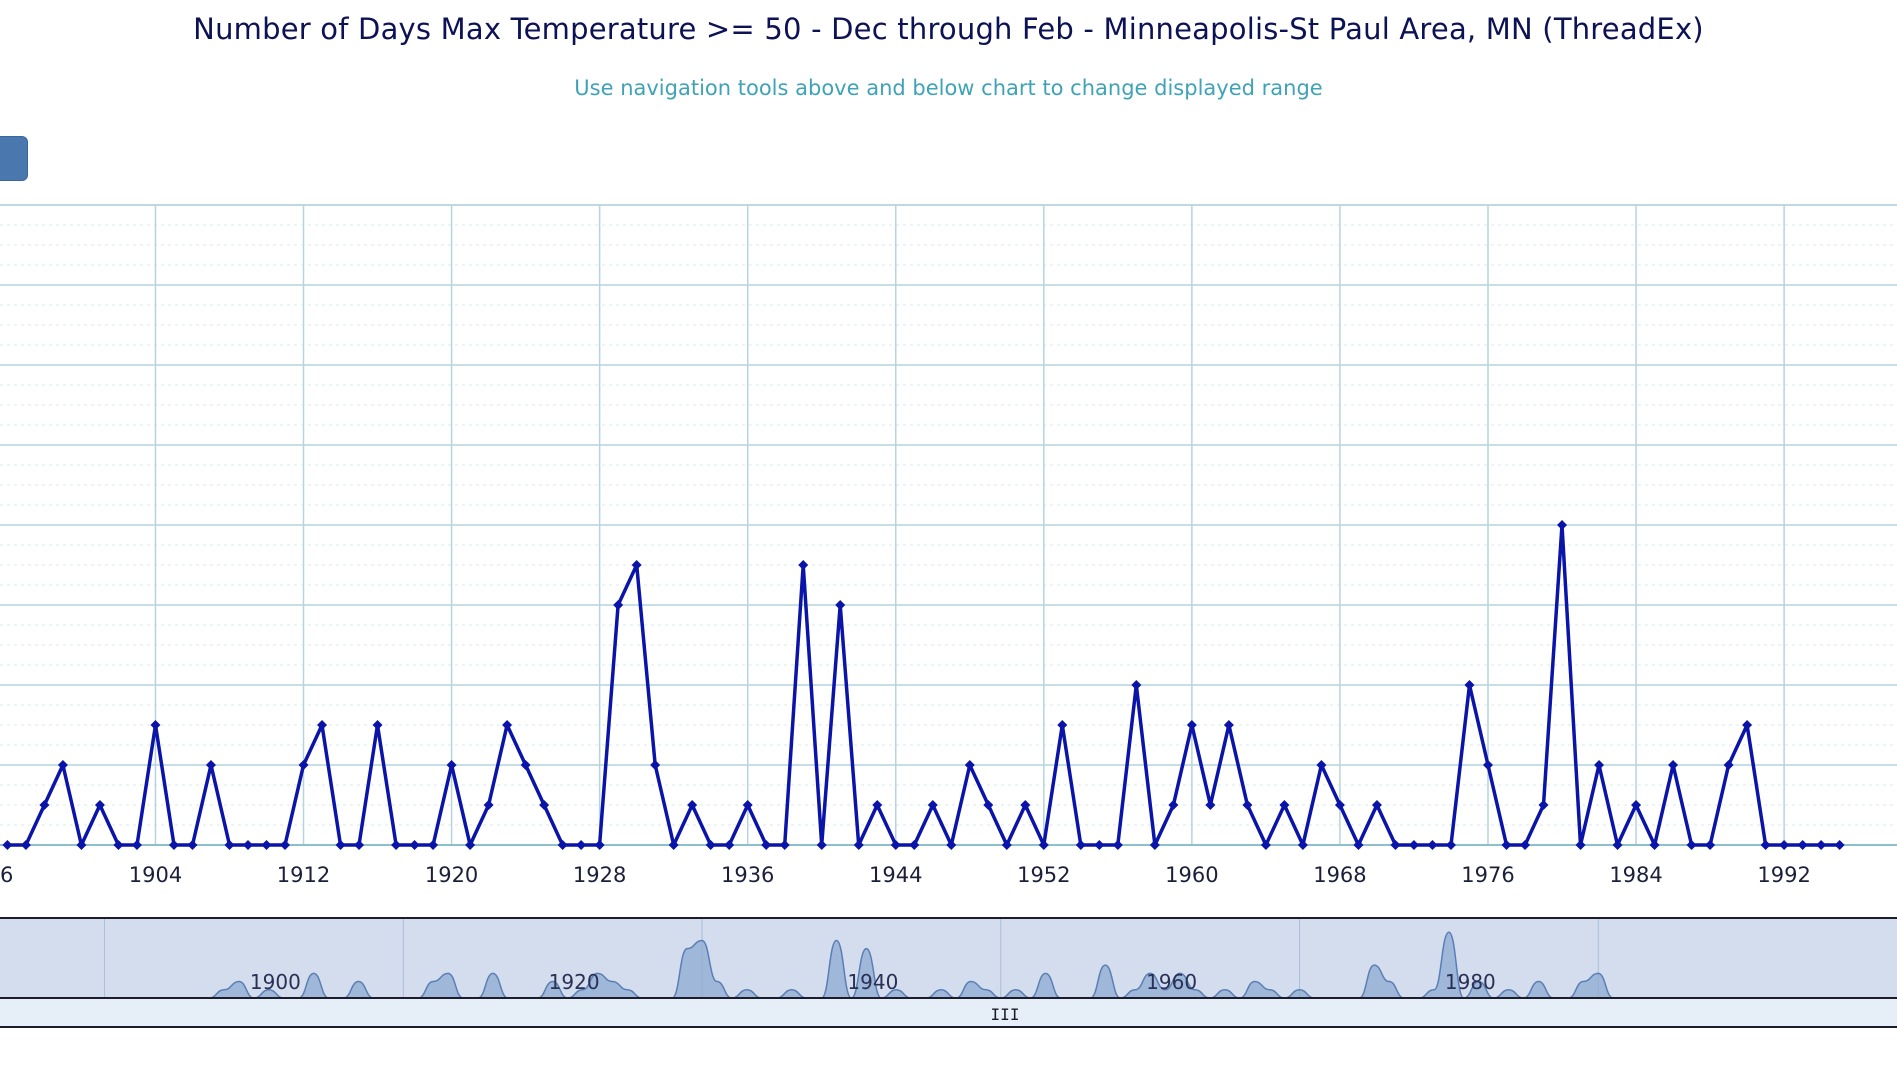  I want to click on scrollbar-track, so click(948, 1013).